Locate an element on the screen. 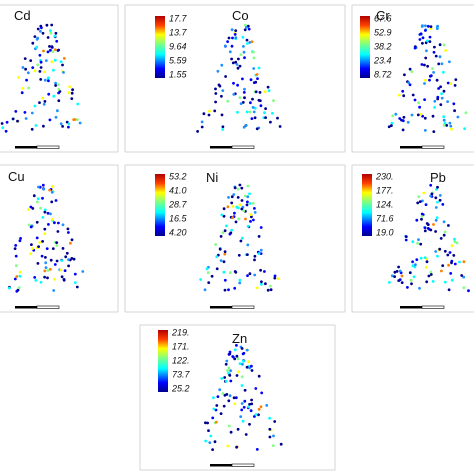 The image size is (474, 474). map-frame is located at coordinates (235, 238).